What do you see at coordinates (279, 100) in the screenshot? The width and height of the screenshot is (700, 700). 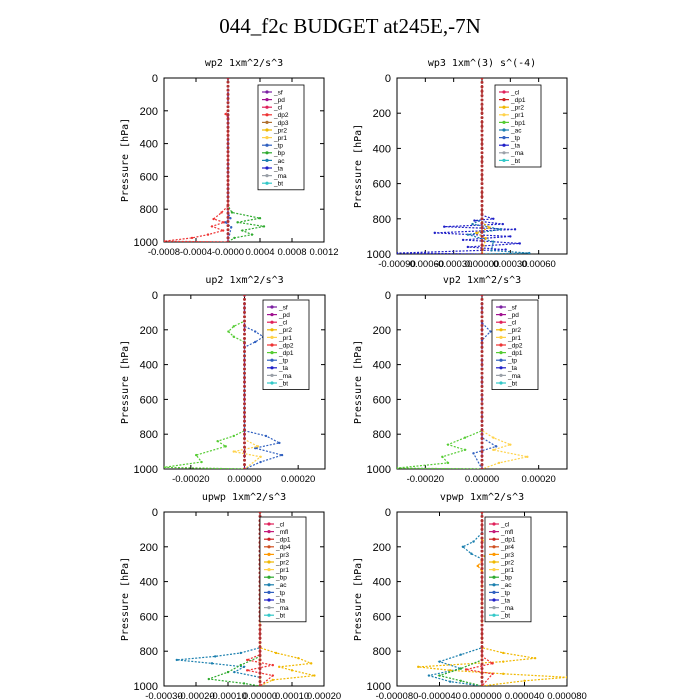 I see `legend-label: _pd` at bounding box center [279, 100].